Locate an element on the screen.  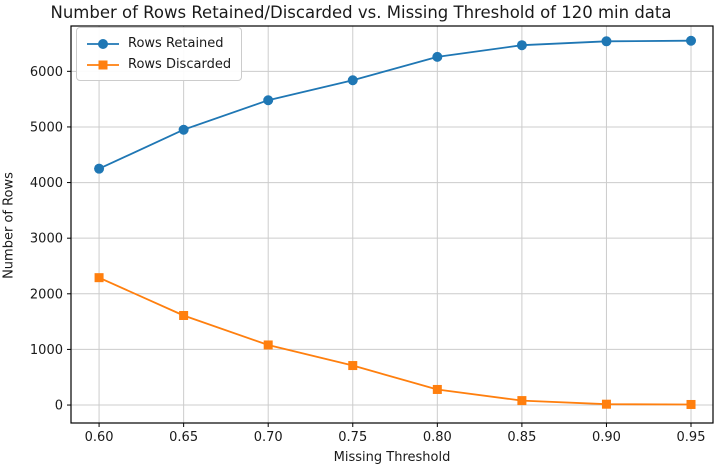
legend-label: Rows Retained is located at coordinates (176, 43).